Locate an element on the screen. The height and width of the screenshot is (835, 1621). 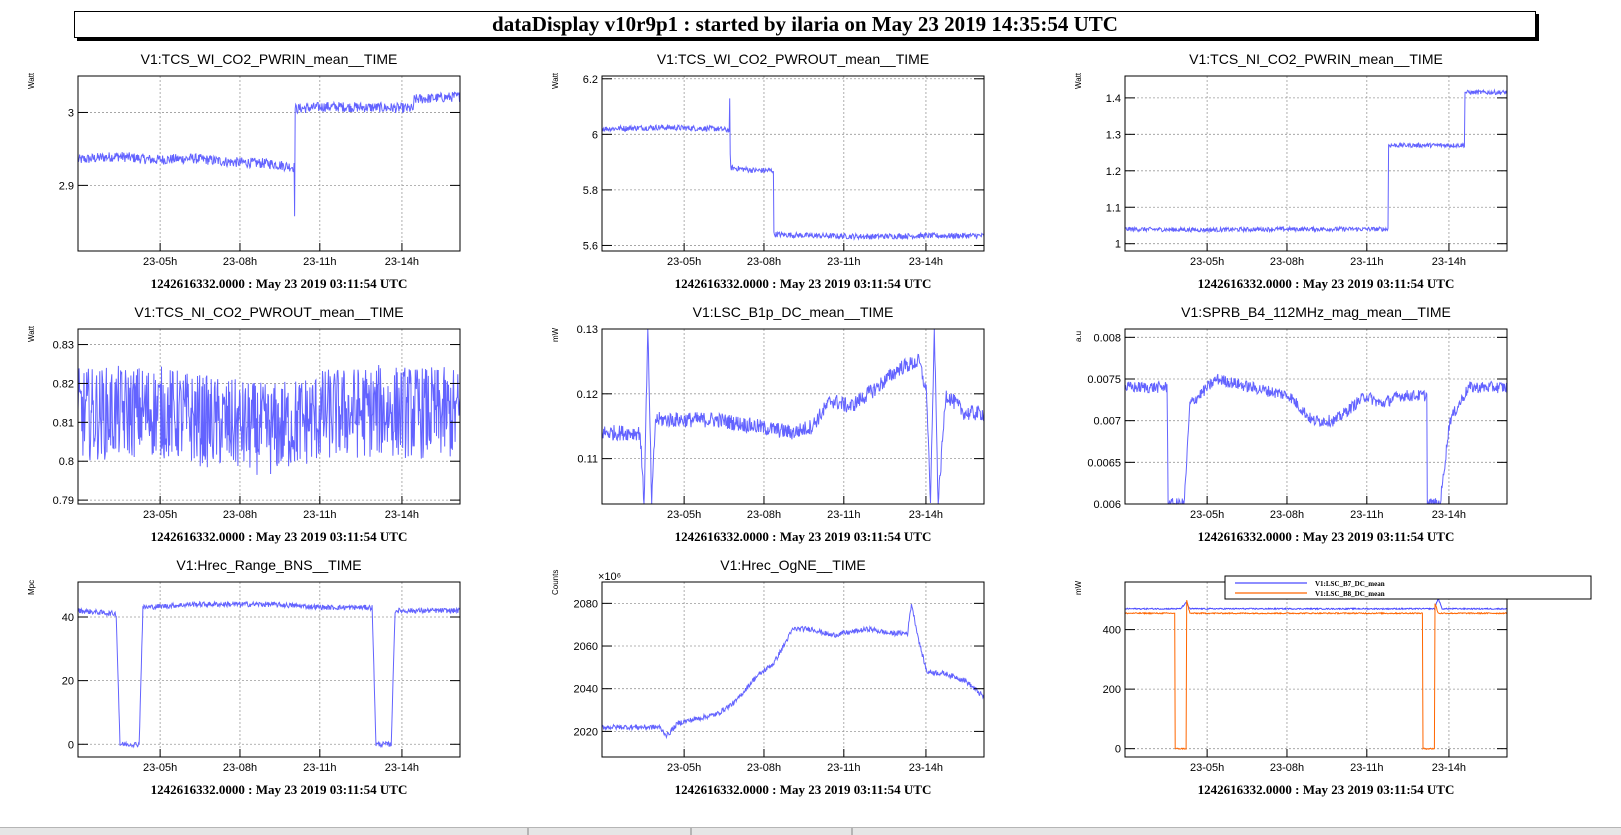
y-tick-label: 0.81 is located at coordinates (63, 423).